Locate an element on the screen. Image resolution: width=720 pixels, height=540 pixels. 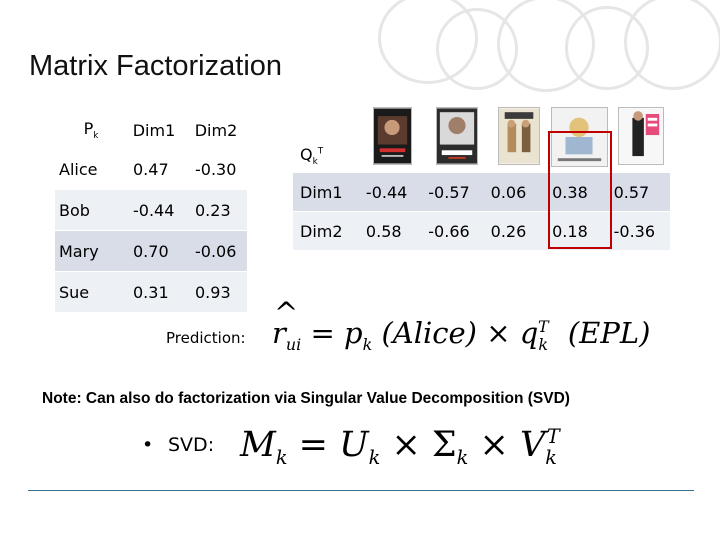
decorative-circle is located at coordinates (672, 45).